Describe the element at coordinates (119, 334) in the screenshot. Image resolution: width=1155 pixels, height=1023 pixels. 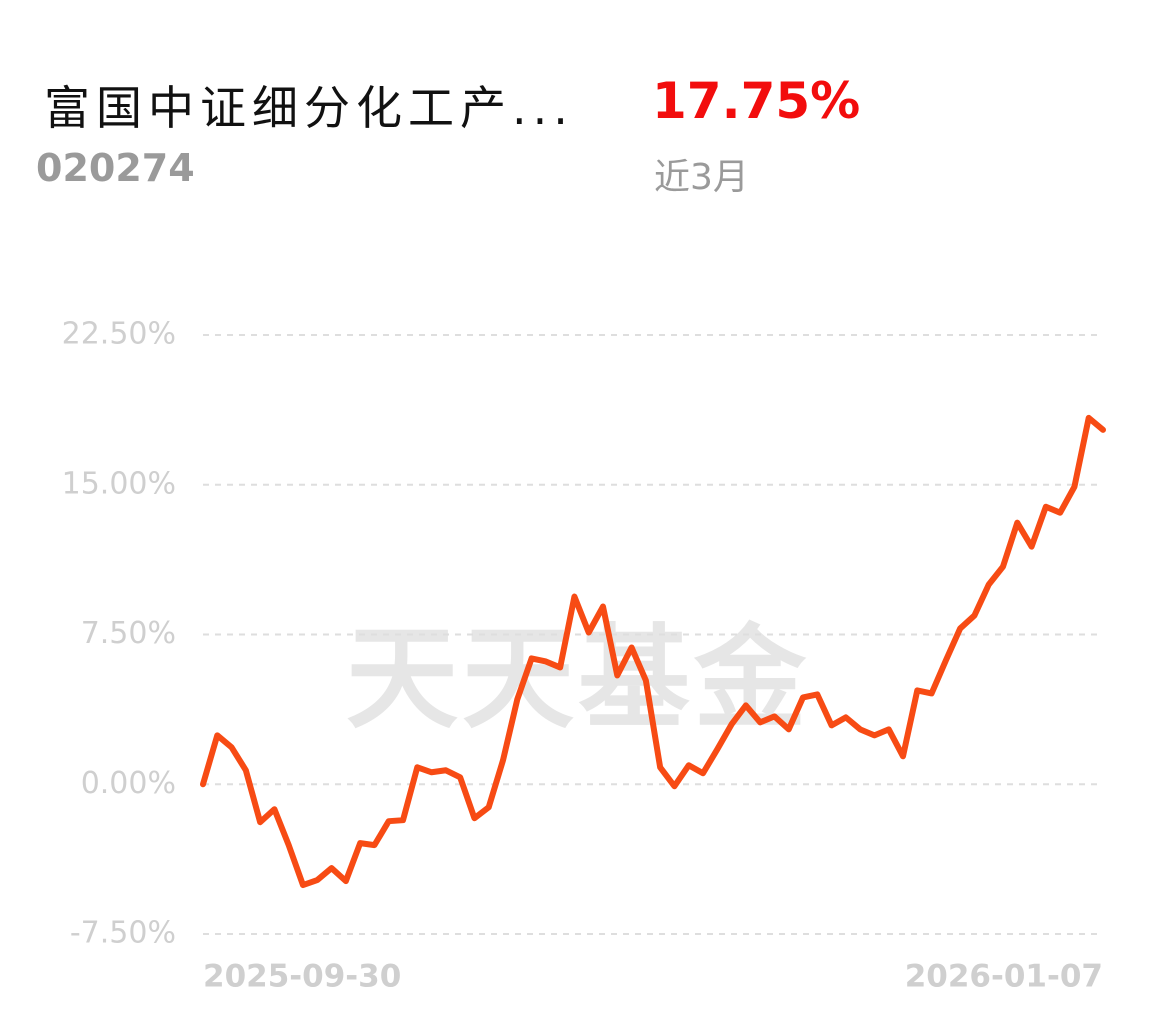
I see `y-tick-label: 22.50%` at that location.